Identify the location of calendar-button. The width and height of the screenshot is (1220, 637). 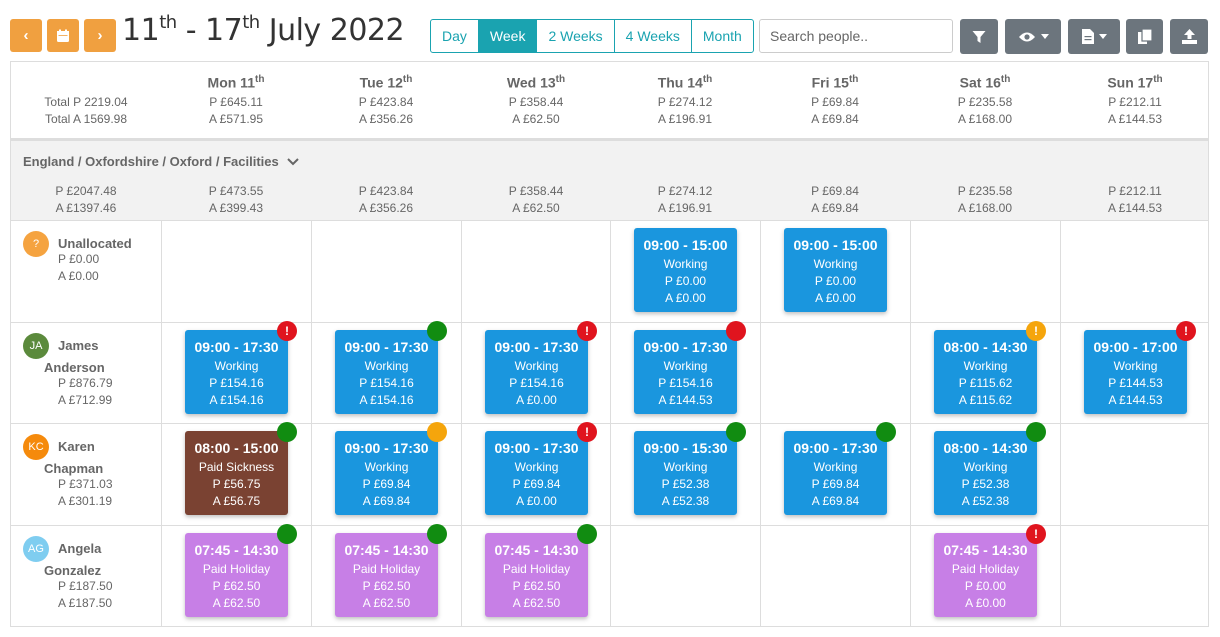
(63, 35).